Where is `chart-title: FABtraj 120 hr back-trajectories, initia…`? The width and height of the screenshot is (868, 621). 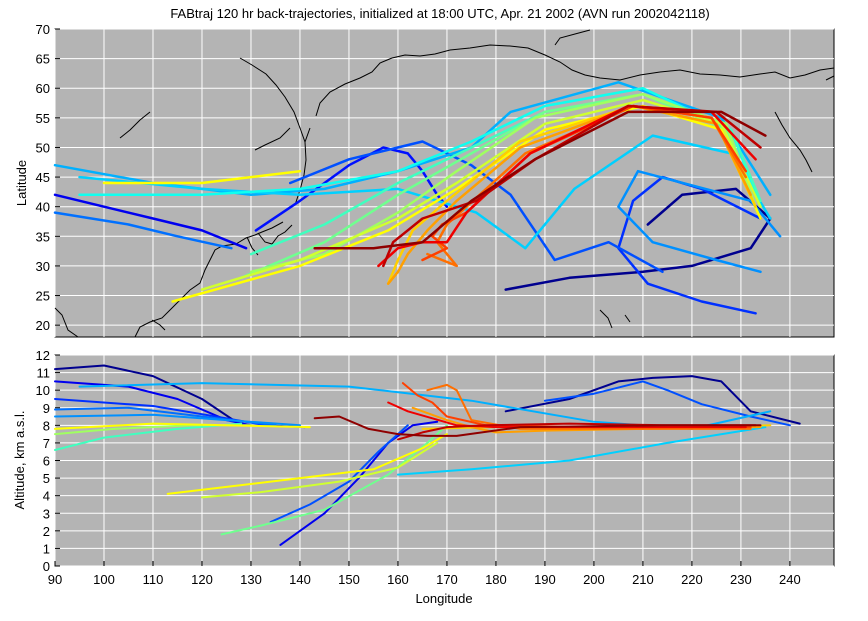
chart-title: FABtraj 120 hr back-trajectories, initia… is located at coordinates (439, 13).